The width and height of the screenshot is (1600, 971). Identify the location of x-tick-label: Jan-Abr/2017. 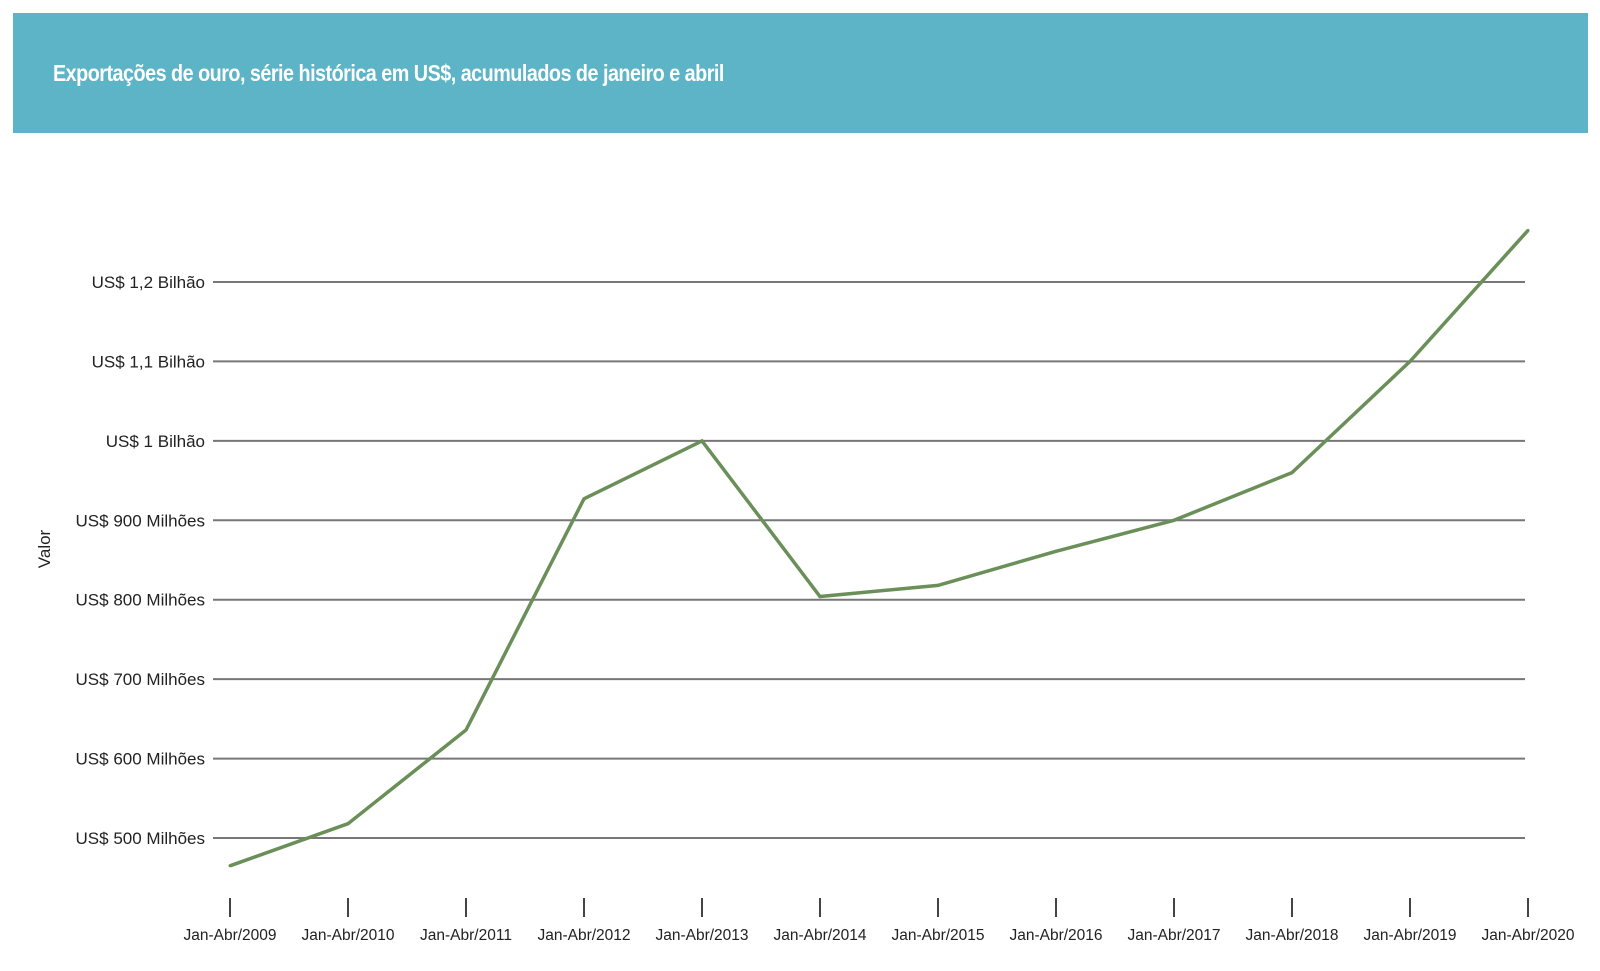
(1173, 935).